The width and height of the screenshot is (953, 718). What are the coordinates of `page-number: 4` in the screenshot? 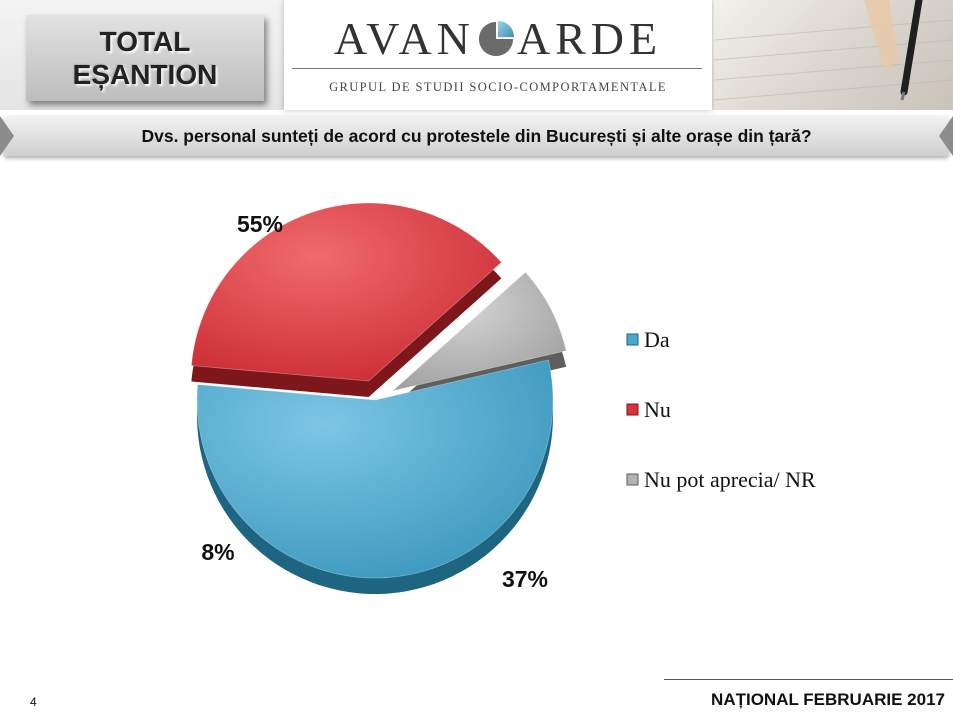 It's located at (33, 702).